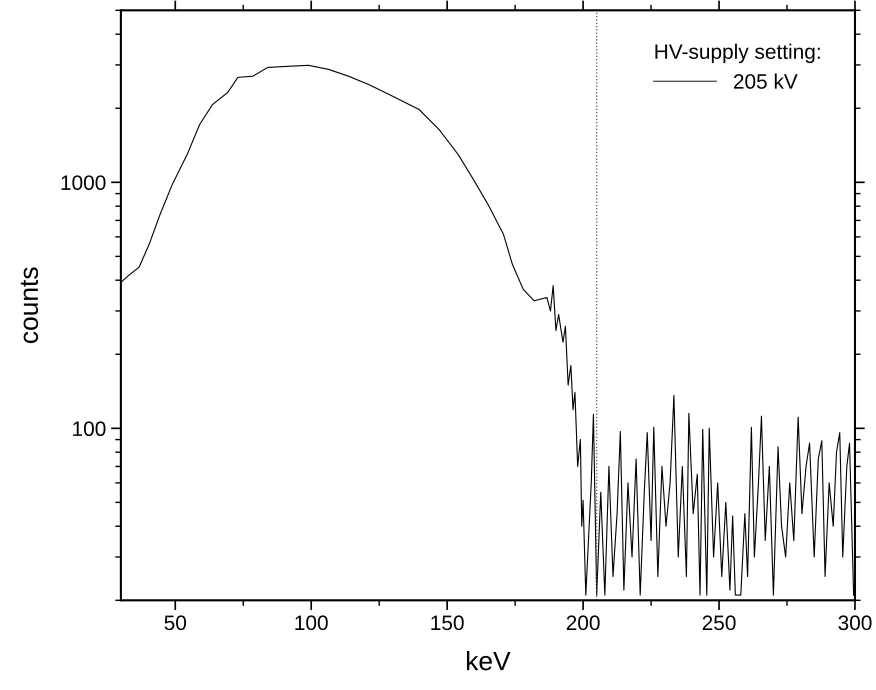 The height and width of the screenshot is (690, 876). Describe the element at coordinates (719, 622) in the screenshot. I see `x-tick-label: 250` at that location.